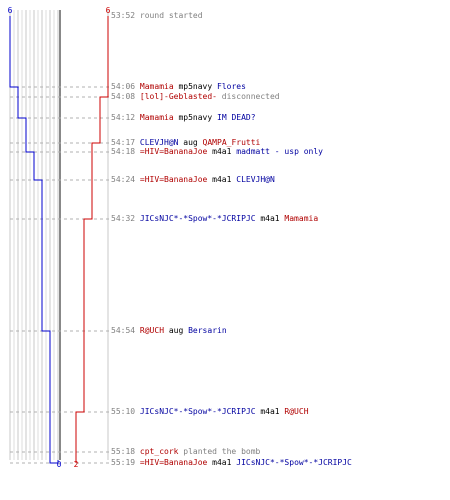 Image resolution: width=450 pixels, height=500 pixels. What do you see at coordinates (123, 86) in the screenshot?
I see `log-time: 54:06` at bounding box center [123, 86].